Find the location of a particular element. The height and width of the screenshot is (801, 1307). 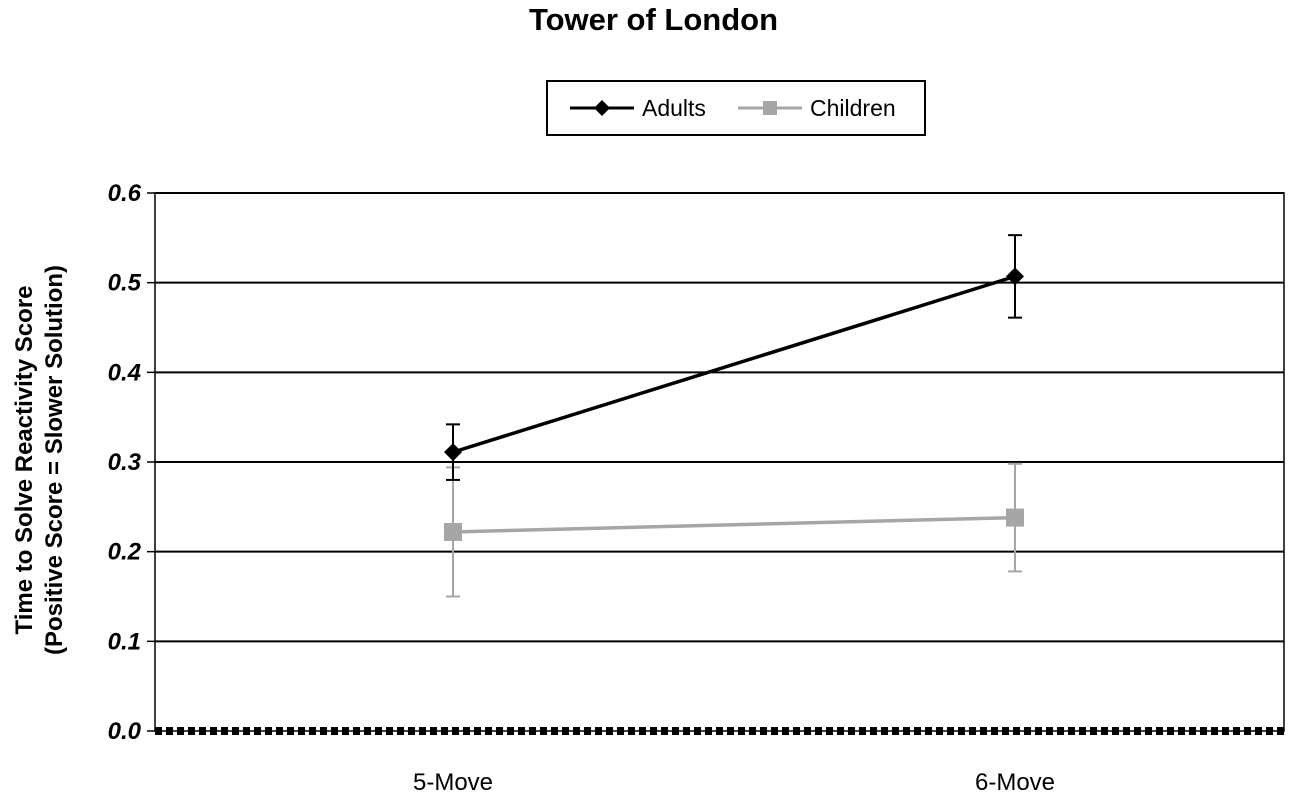

y-tick-label: 0.4 is located at coordinates (124, 372).